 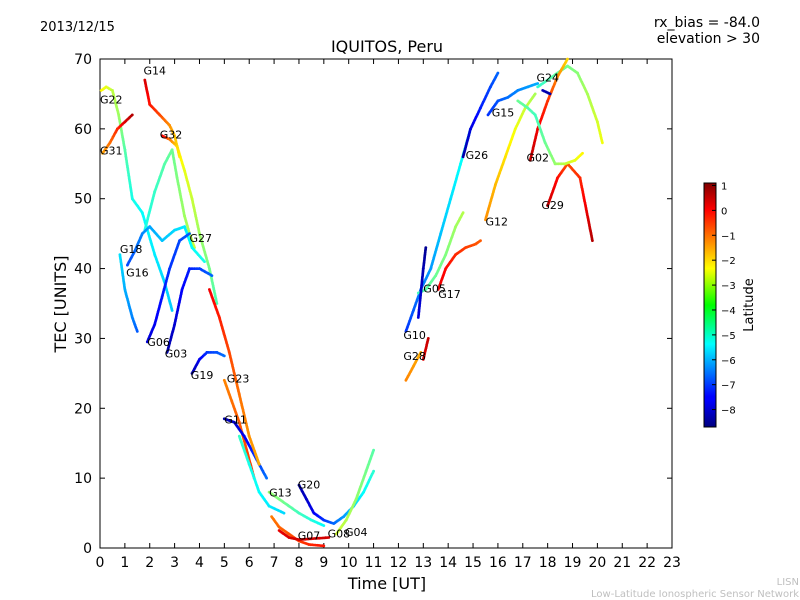 I want to click on colorbar-tick-label: −2, so click(x=728, y=261).